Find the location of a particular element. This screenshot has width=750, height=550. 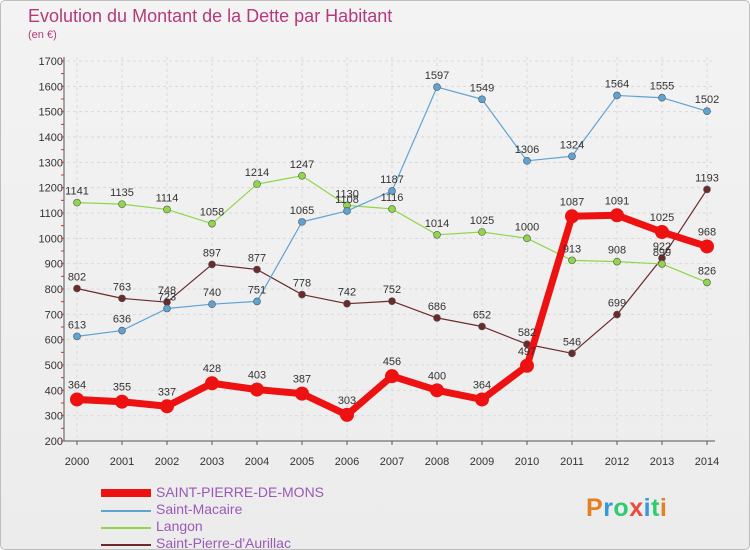

data-label: 456 is located at coordinates (392, 362).